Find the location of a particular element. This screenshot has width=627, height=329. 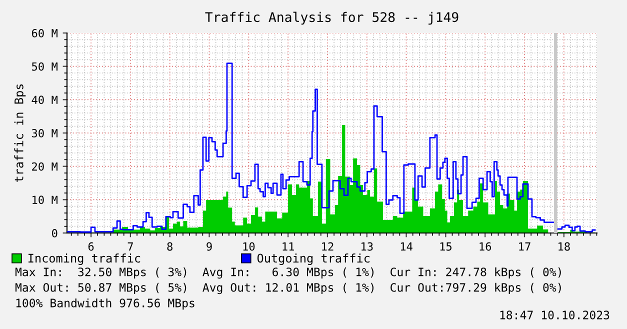

text: Max In: 32.50 MBps ( 3%) Avg In: 6.30 MBps ( 1%) Cur In: 247.78 kBps ( 0%) is located at coordinates (288, 273).